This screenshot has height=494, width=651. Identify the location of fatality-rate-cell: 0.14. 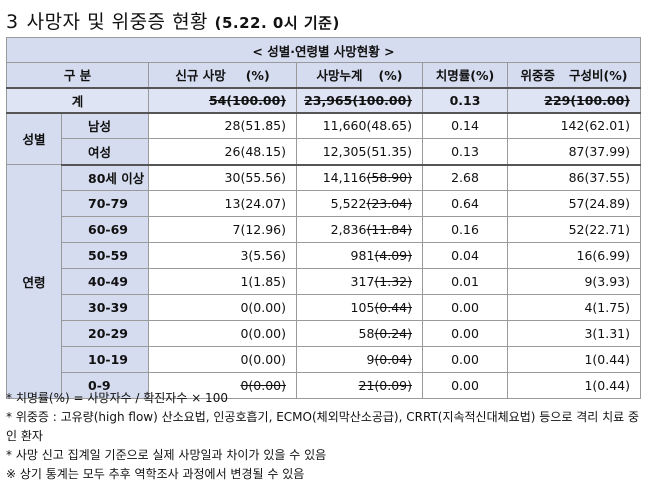
(465, 125).